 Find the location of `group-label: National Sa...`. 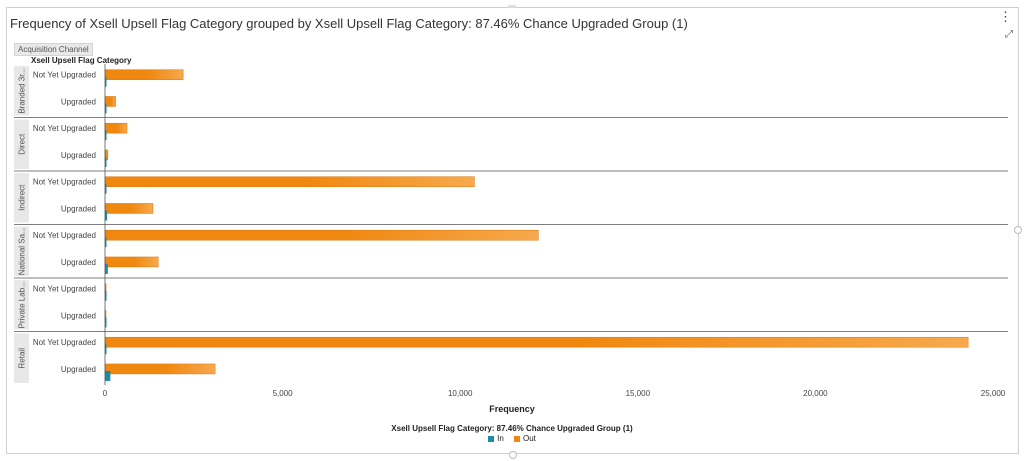

group-label: National Sa... is located at coordinates (22, 251).